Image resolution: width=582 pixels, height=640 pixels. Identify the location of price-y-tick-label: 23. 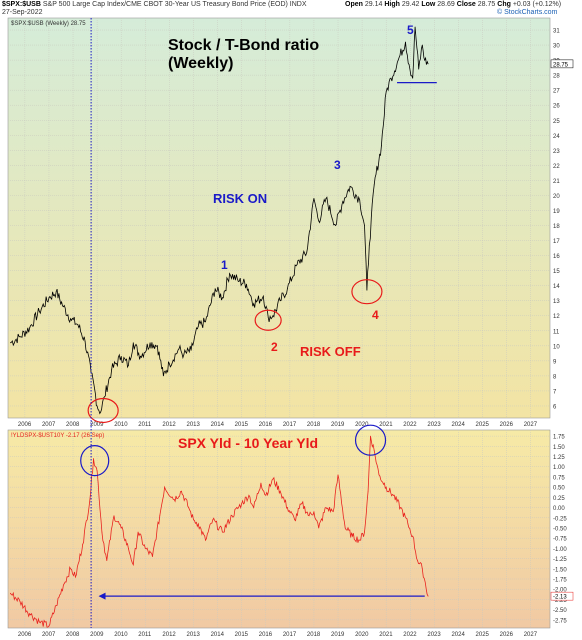
(556, 152).